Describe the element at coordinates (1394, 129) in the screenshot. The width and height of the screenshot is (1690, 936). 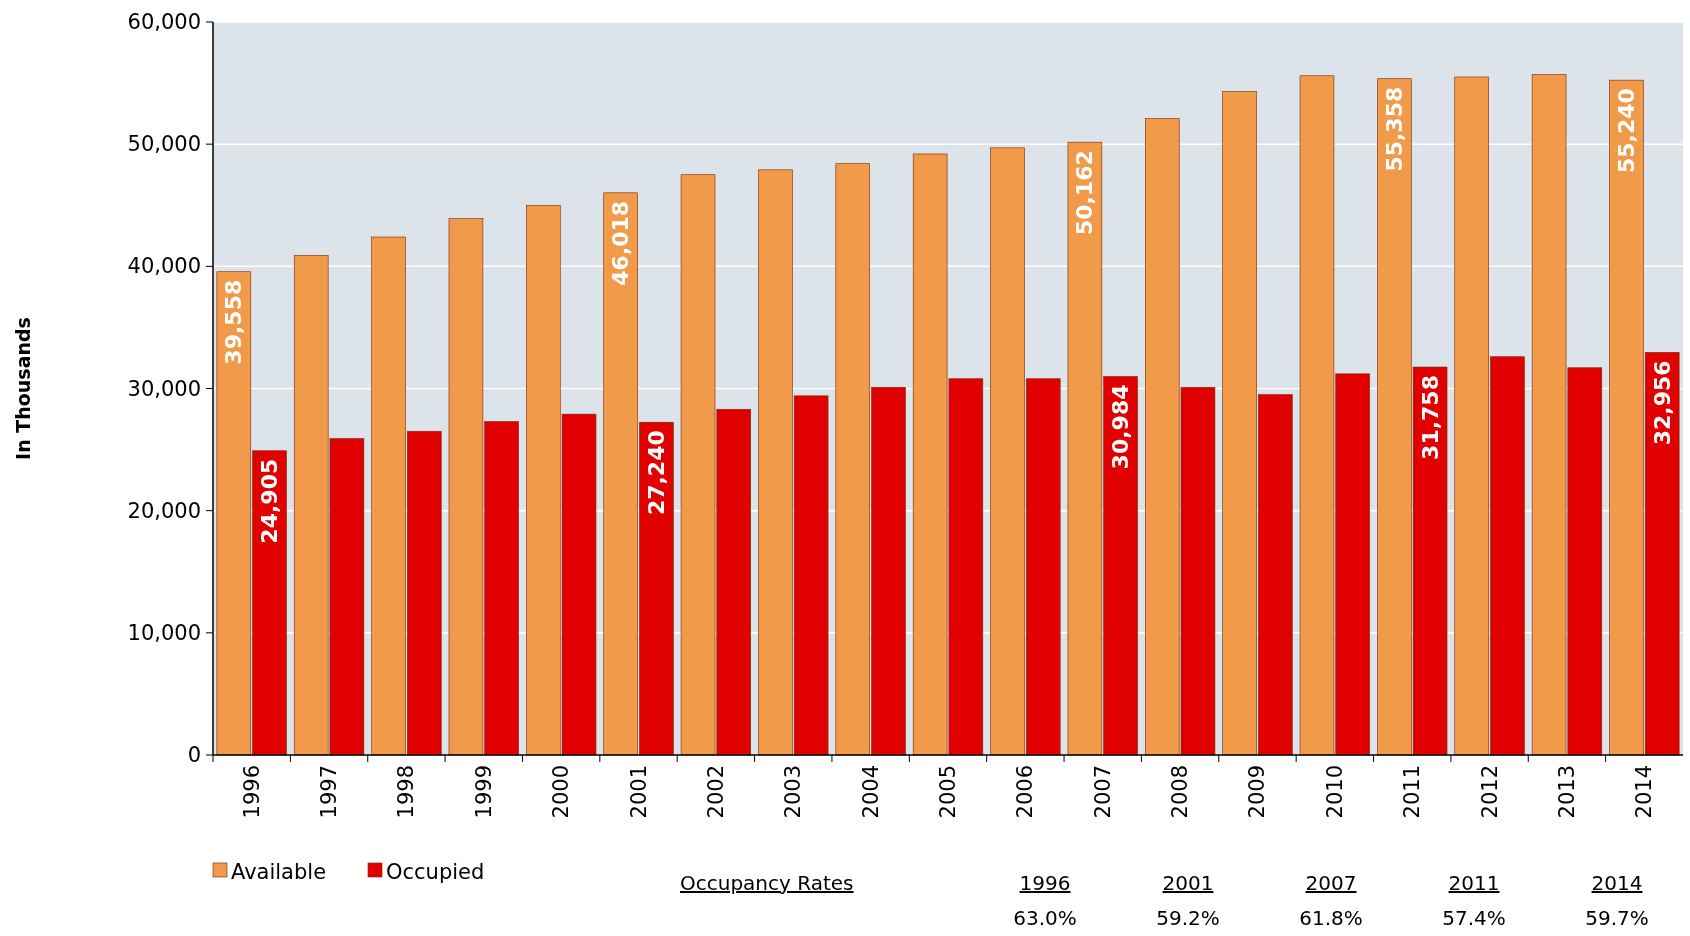
I see `data-label: 55,358` at that location.